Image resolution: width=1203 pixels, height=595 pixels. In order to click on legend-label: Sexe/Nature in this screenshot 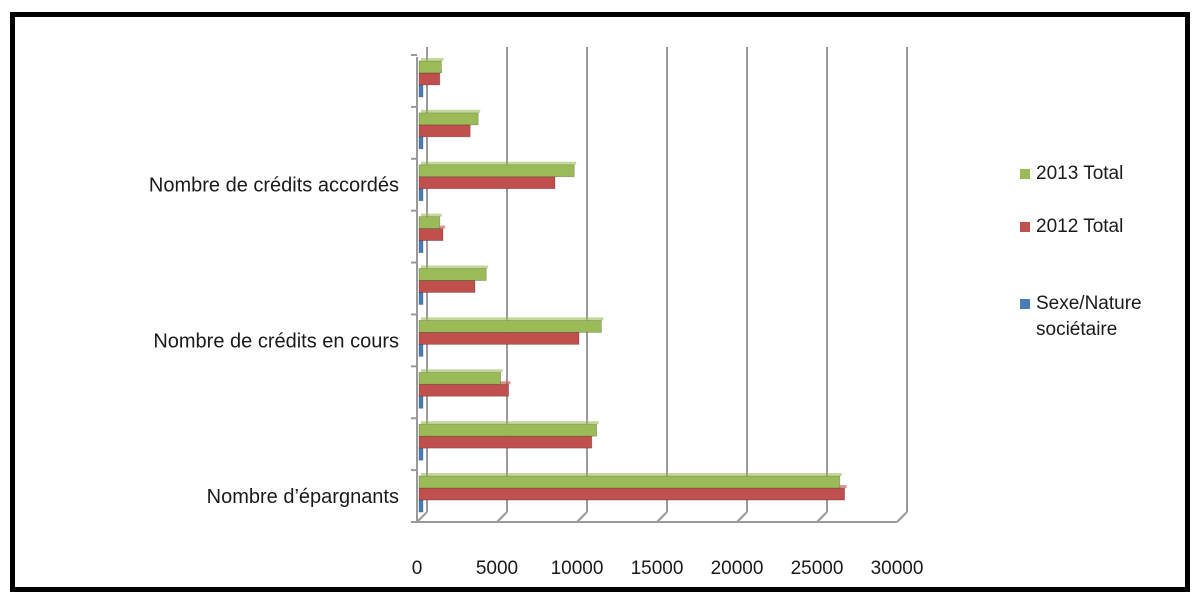, I will do `click(1089, 303)`.